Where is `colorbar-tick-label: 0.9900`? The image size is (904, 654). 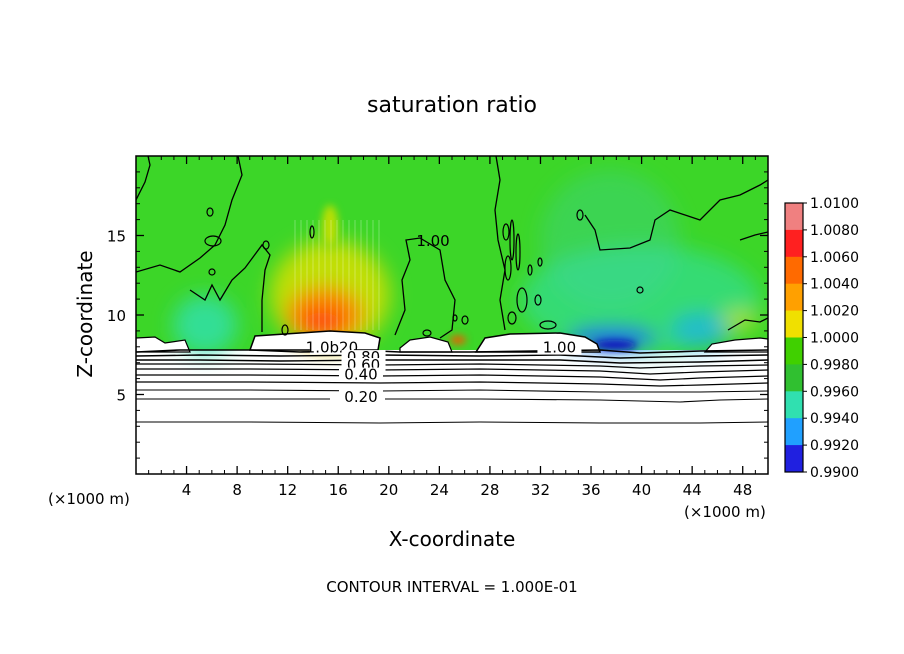
colorbar-tick-label: 0.9900 is located at coordinates (834, 473).